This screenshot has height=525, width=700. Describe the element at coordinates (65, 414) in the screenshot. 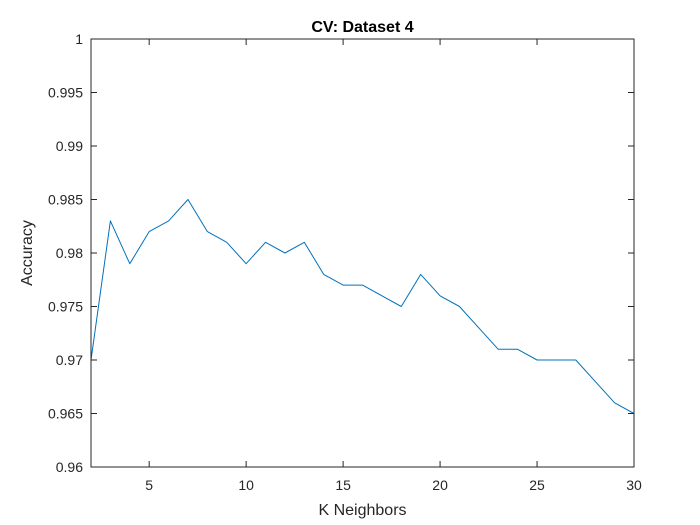

I see `y-tick-label: 0.965` at that location.